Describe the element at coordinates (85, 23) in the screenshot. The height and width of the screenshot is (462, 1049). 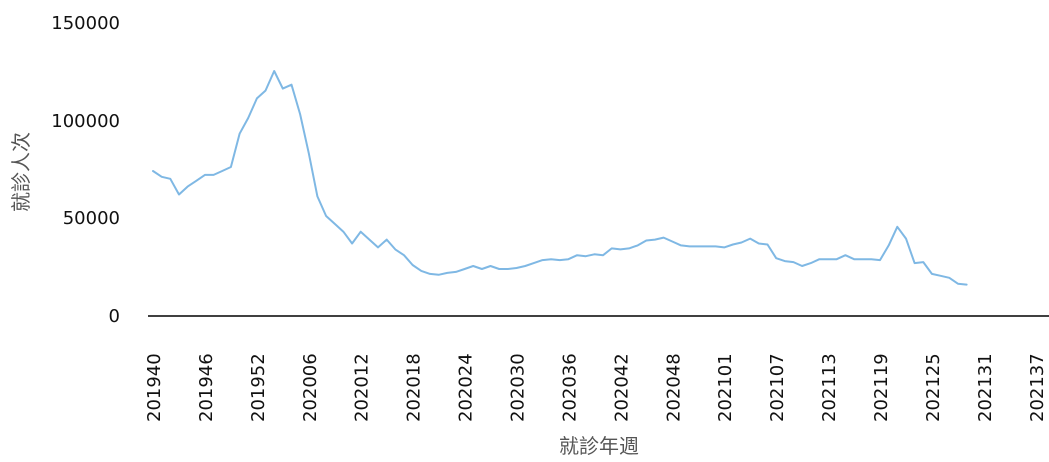
I see `y-tick-label: 150000` at that location.